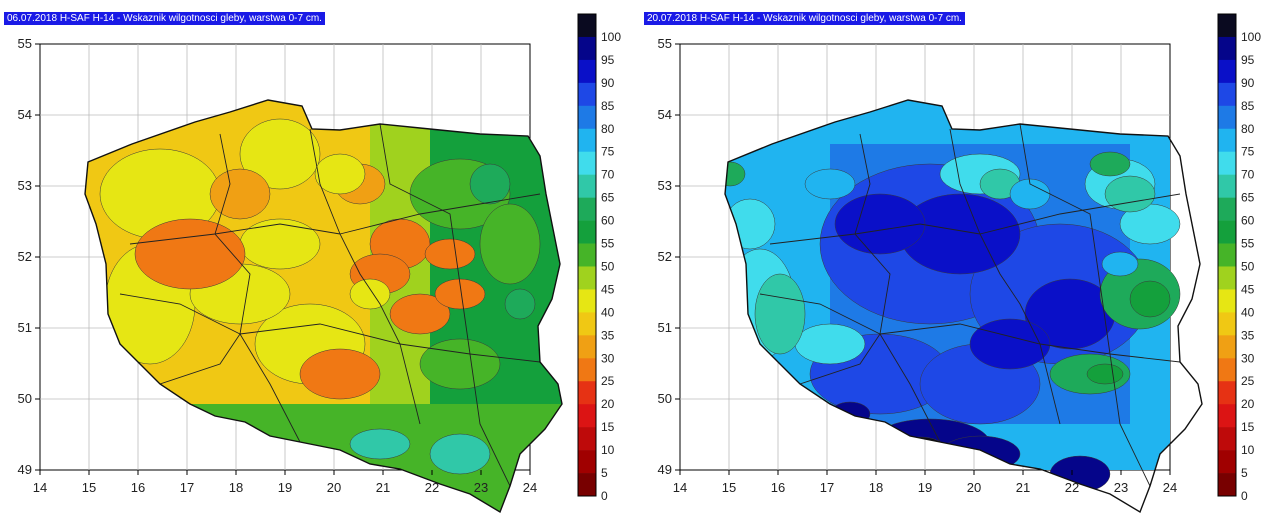 This screenshot has height=528, width=1280. I want to click on colorbar-label: 45, so click(1248, 289).